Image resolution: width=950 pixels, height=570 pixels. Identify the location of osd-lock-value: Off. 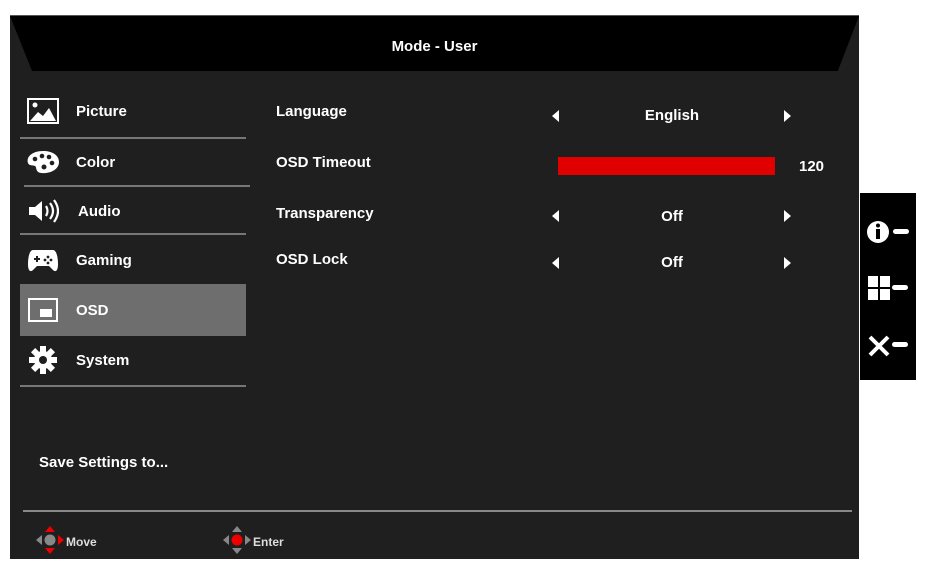
(672, 262).